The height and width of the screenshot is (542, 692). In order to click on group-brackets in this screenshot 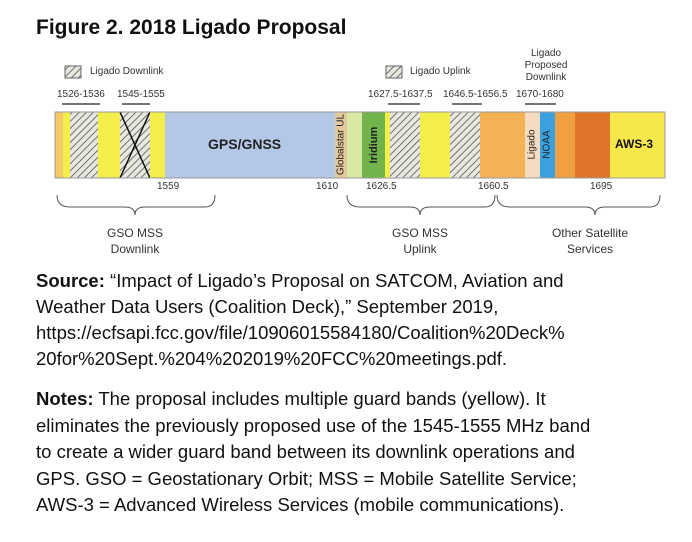, I will do `click(358, 205)`.